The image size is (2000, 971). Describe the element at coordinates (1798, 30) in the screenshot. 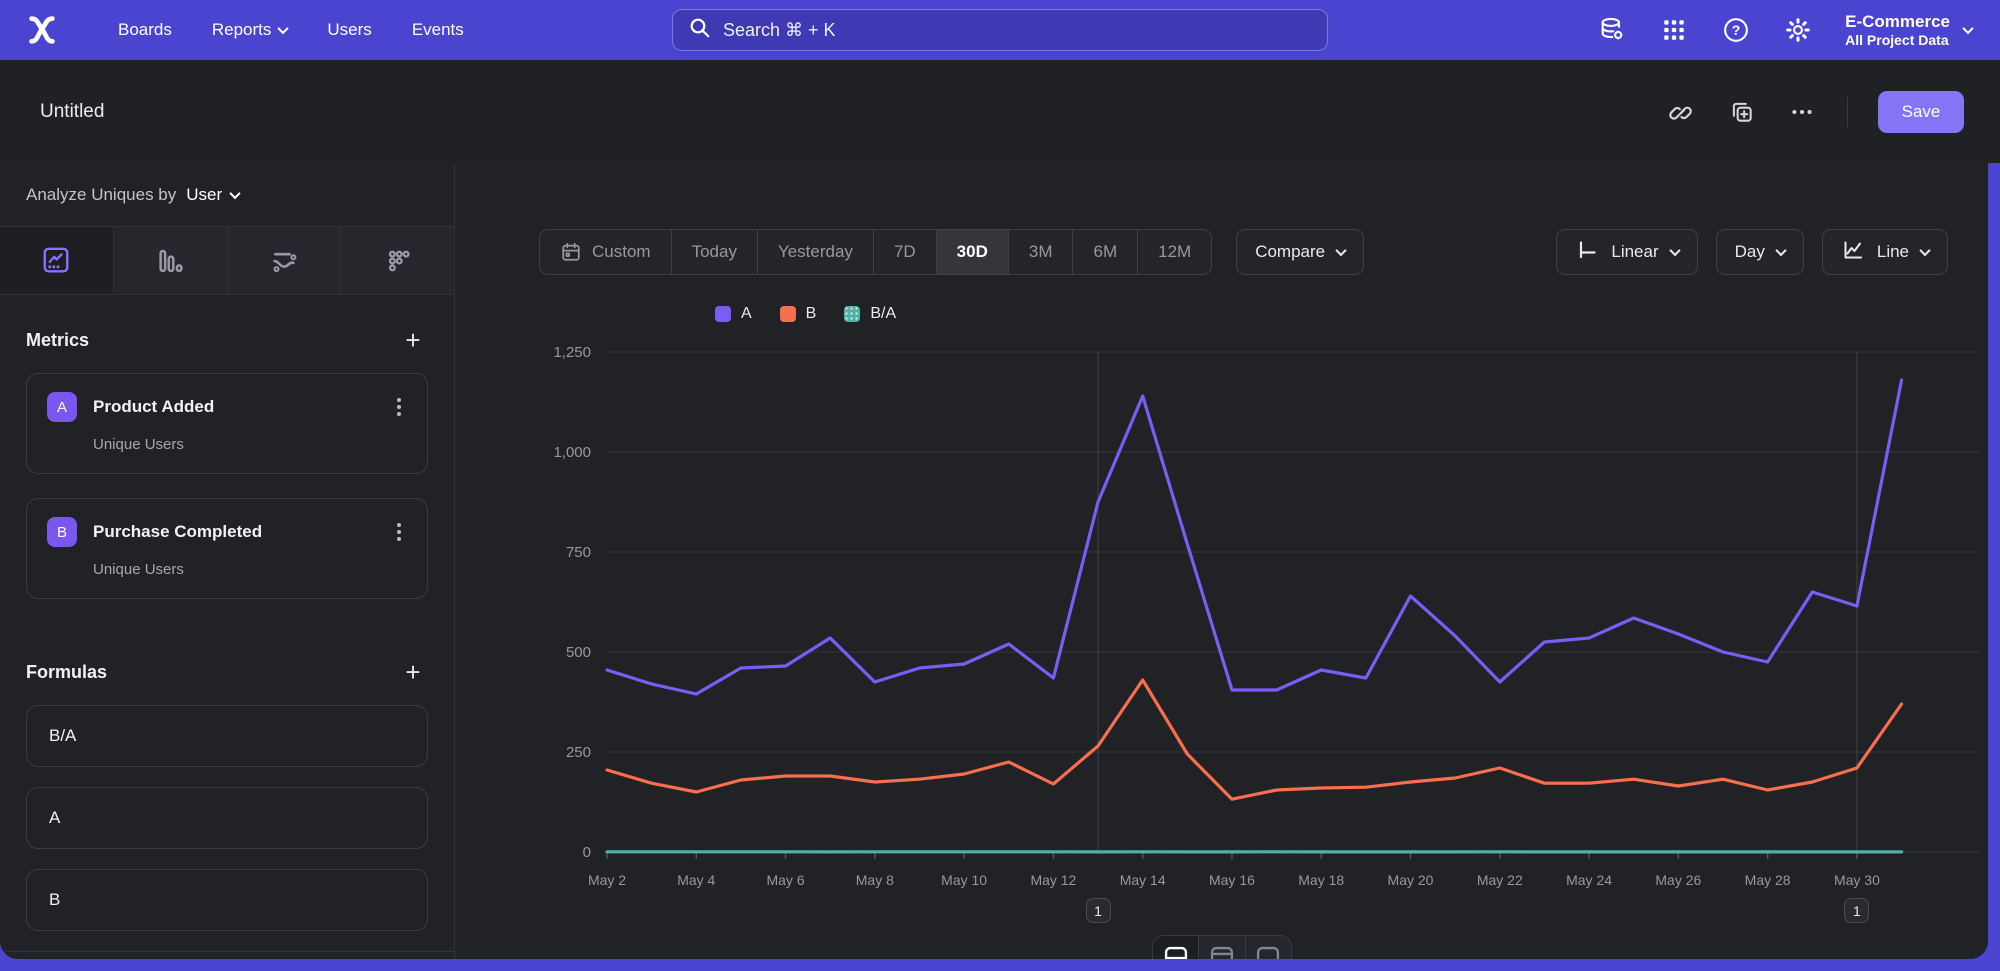

I see `settings-gear-icon` at that location.